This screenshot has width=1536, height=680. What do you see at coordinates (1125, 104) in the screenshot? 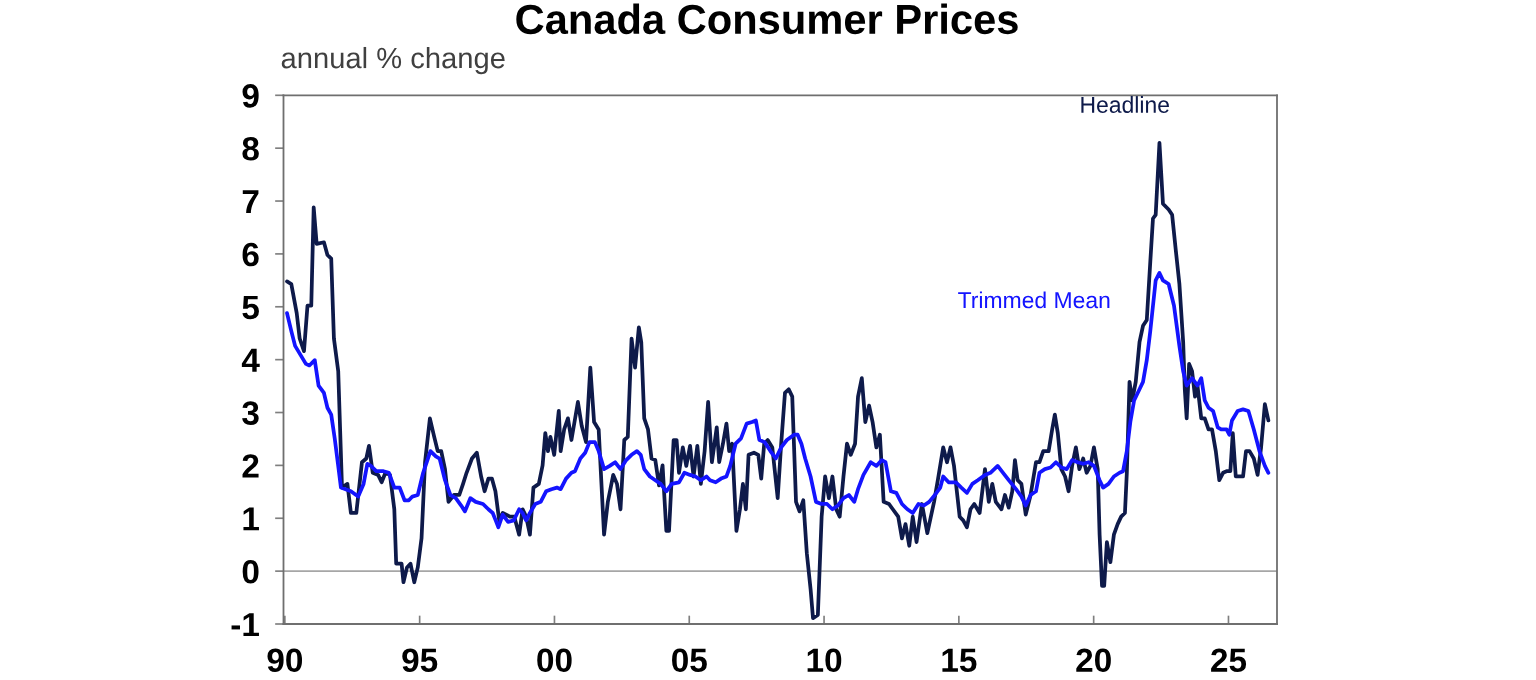
I see `series-label: Headline` at bounding box center [1125, 104].